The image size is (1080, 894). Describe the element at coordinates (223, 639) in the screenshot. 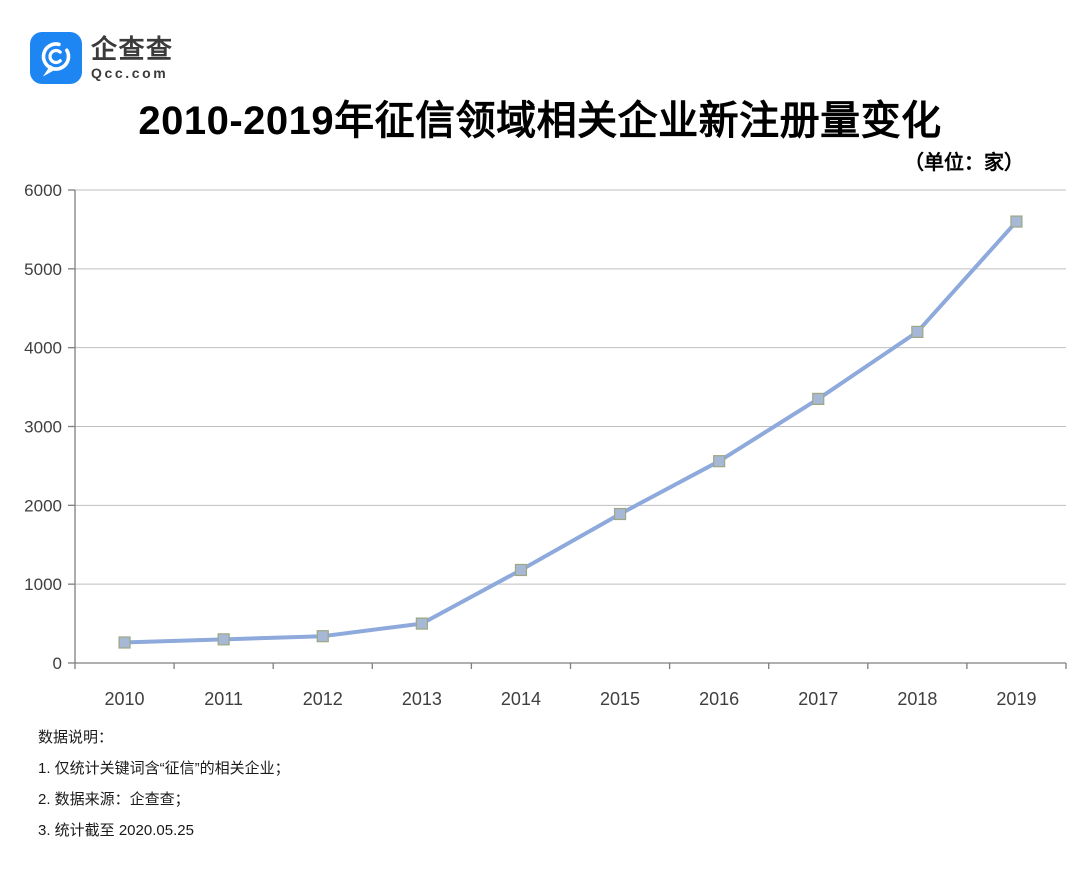

I see `data-point-2011` at that location.